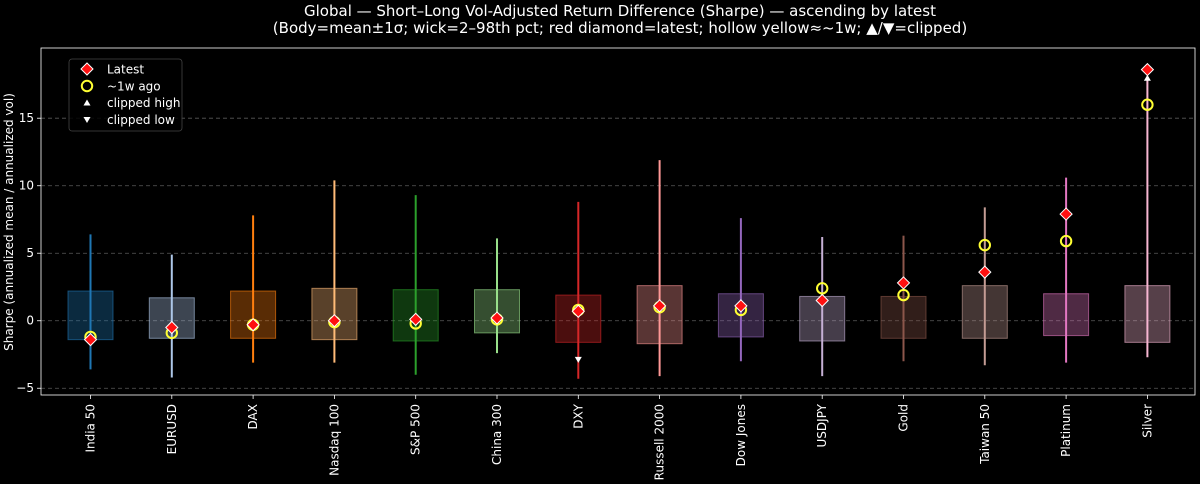 The image size is (1200, 484). What do you see at coordinates (578, 359) in the screenshot?
I see `clipped-low-marker` at bounding box center [578, 359].